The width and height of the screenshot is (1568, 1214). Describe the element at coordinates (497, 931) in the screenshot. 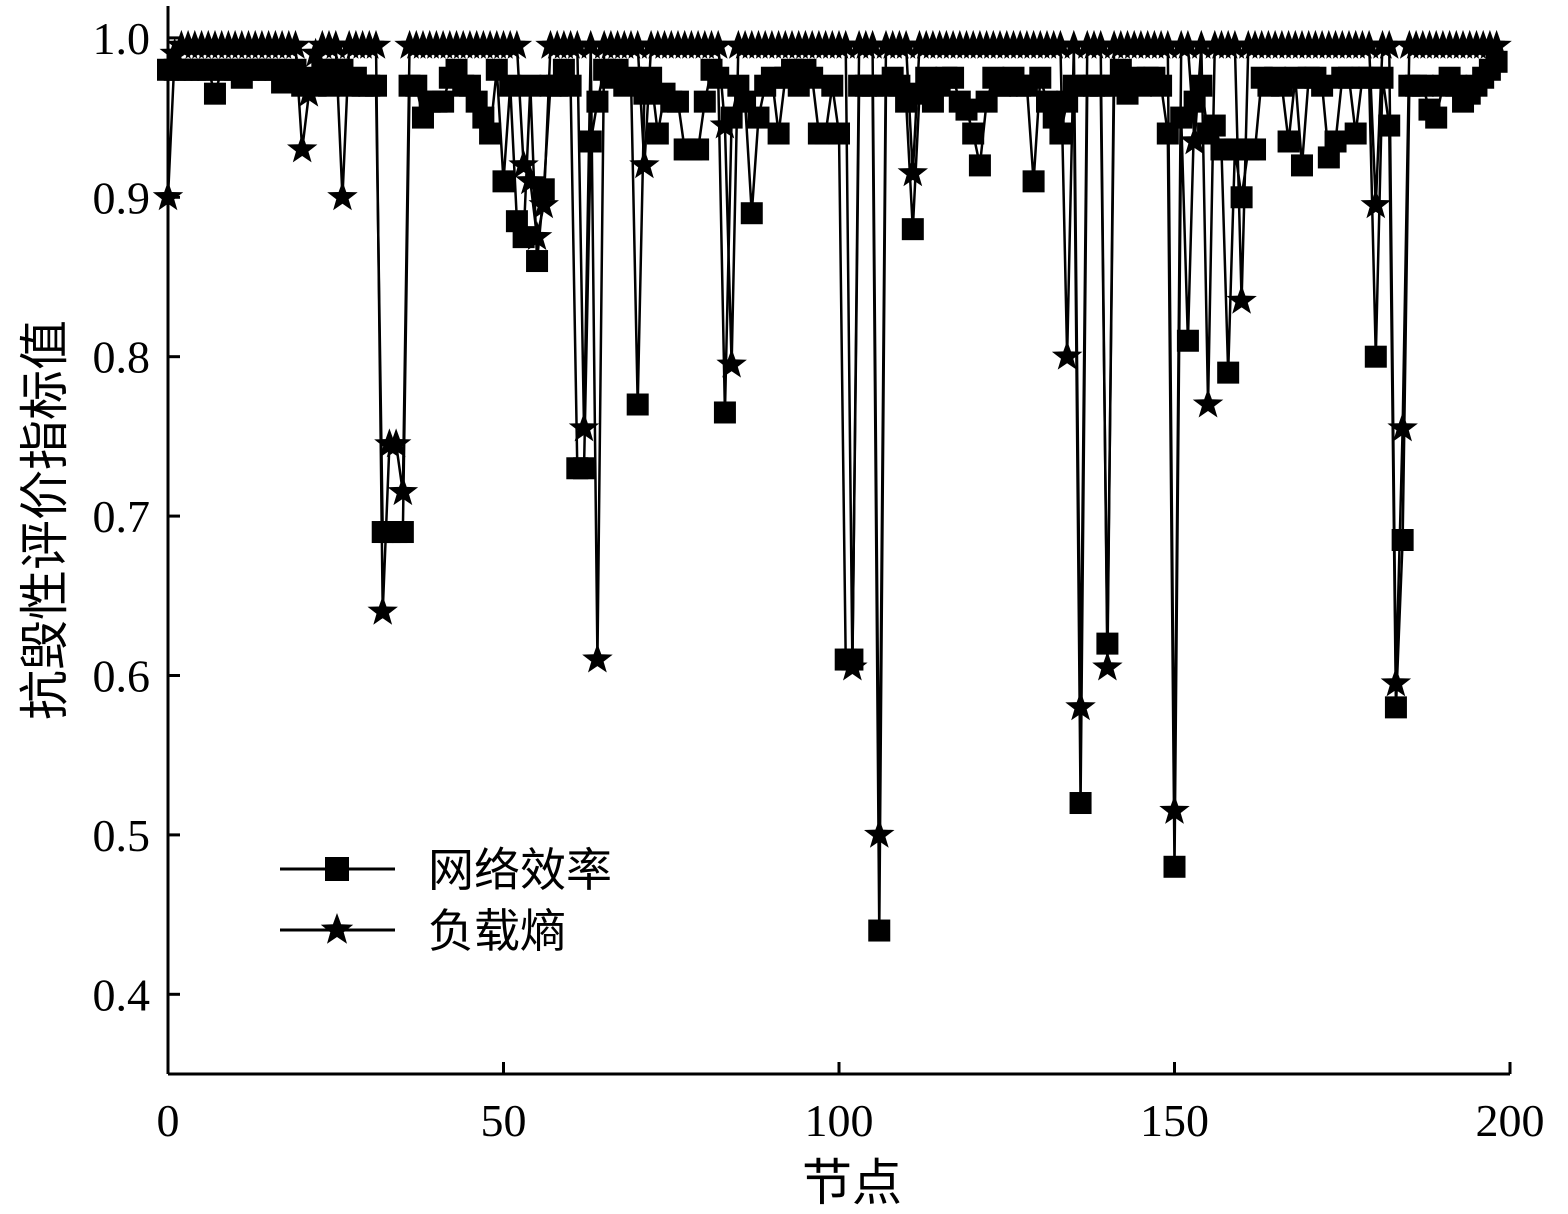

I see `legend-label-entropy: 负载熵` at that location.